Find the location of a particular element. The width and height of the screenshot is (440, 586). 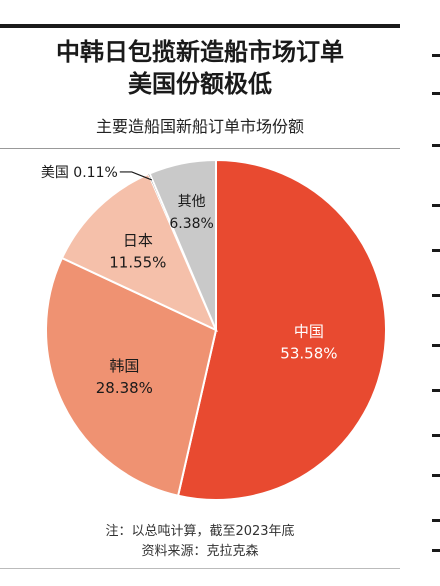

outside-slice-label: 美国 0.11% is located at coordinates (79, 173).